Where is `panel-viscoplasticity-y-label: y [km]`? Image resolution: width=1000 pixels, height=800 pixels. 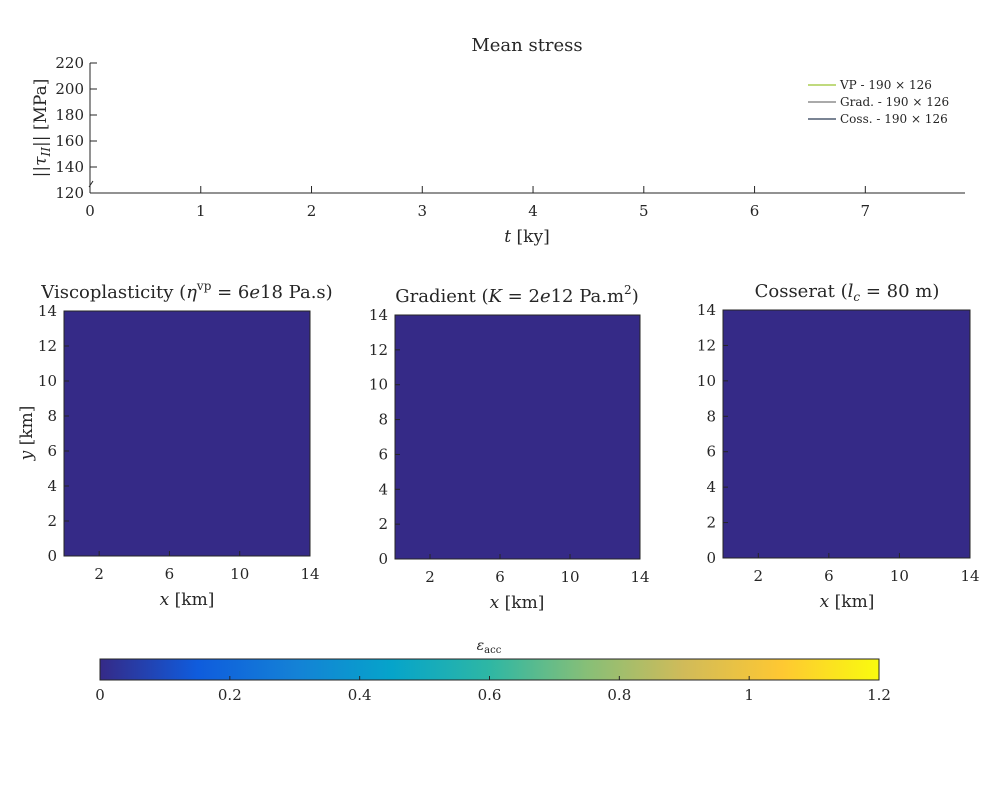
panel-viscoplasticity-y-label: y [km] is located at coordinates (27, 434).